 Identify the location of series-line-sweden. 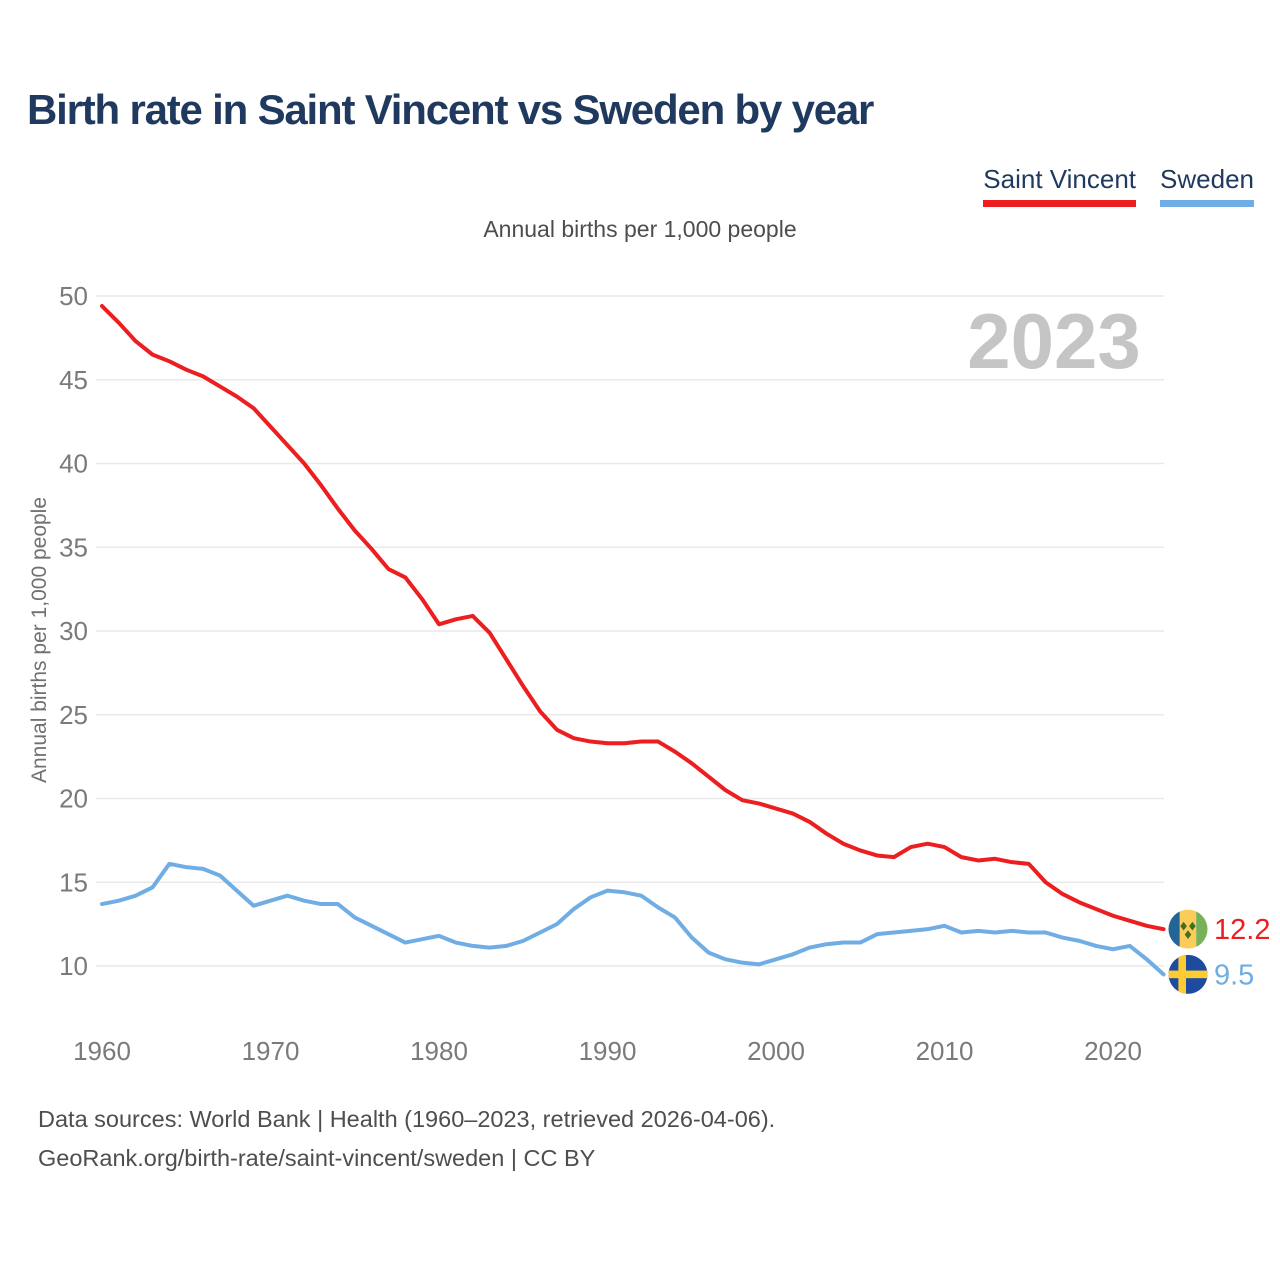
(633, 919).